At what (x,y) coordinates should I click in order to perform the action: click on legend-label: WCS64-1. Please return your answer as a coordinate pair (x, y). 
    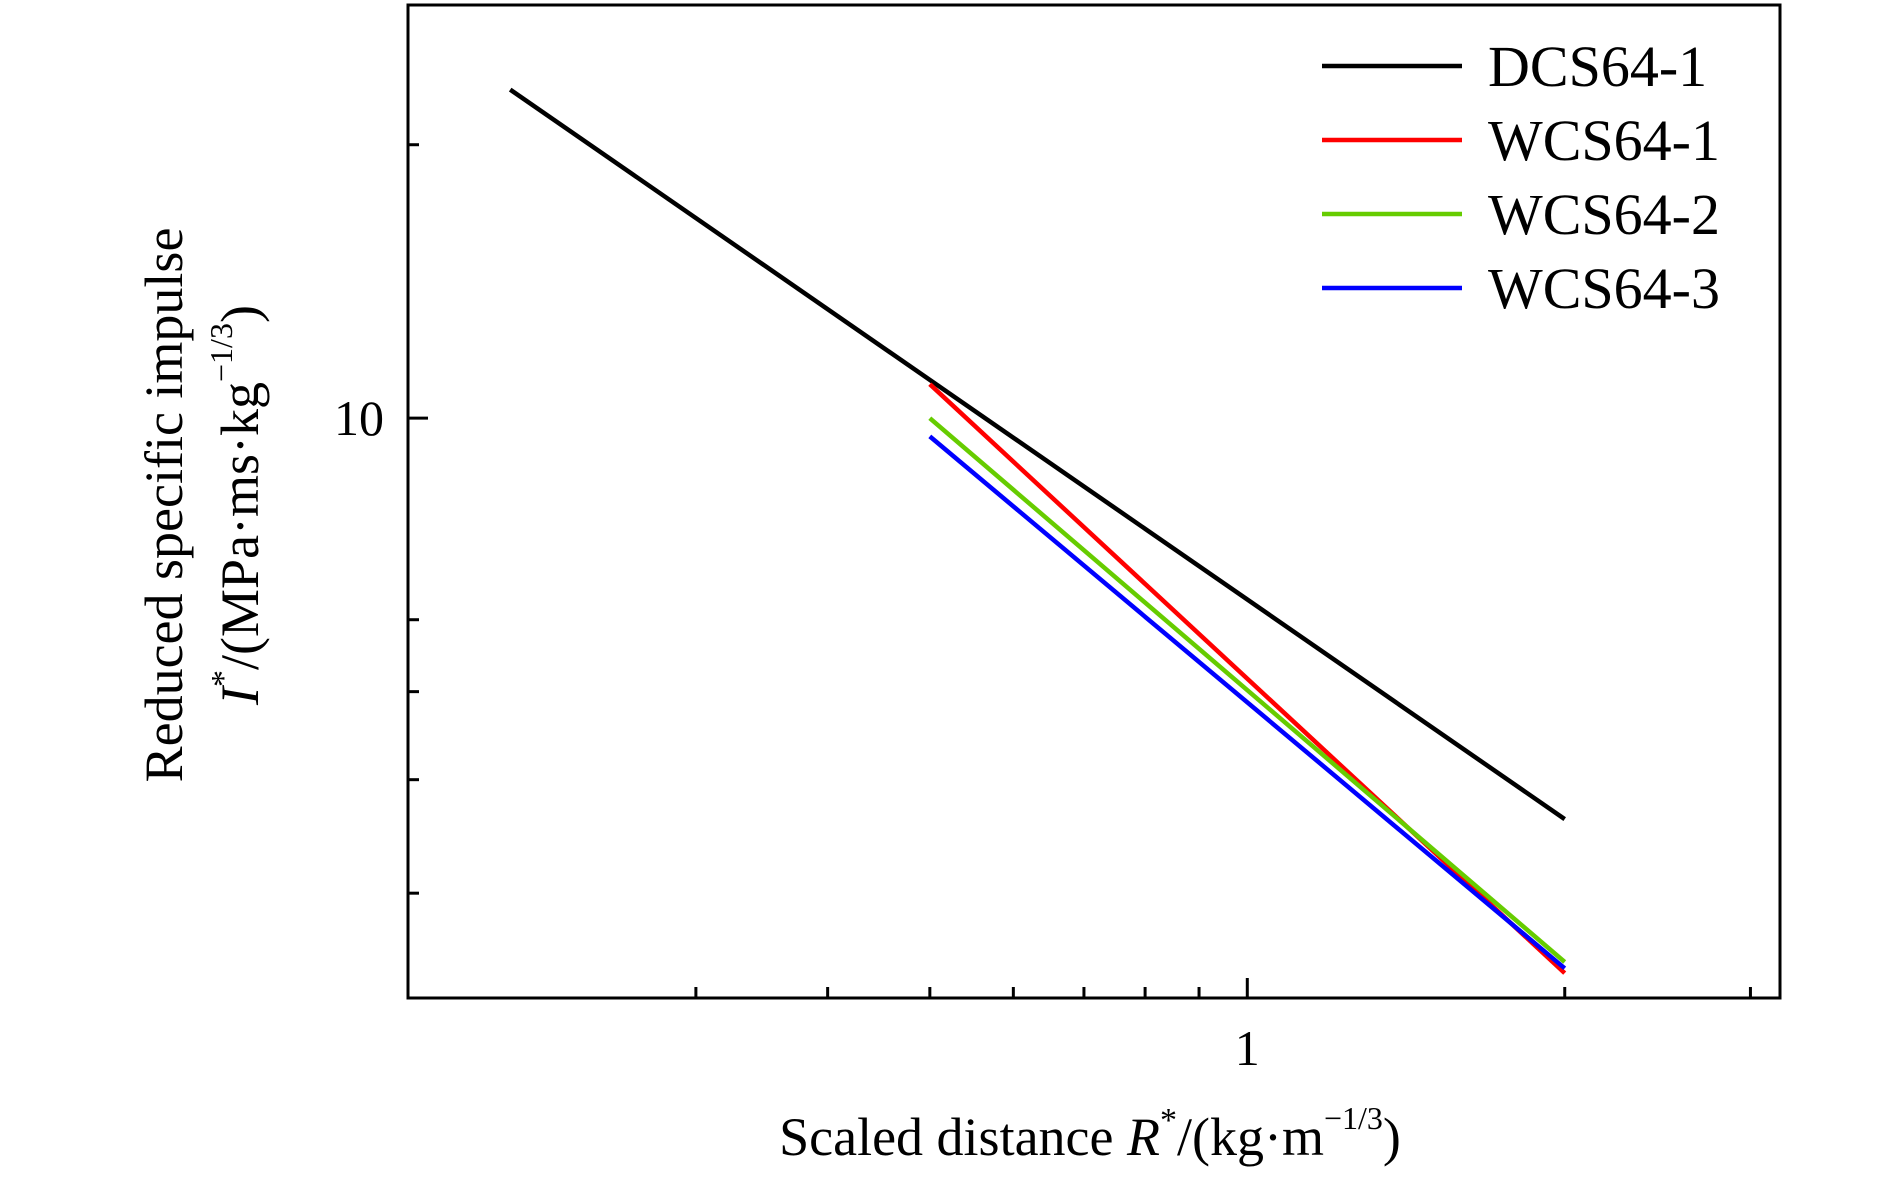
    Looking at the image, I should click on (1604, 140).